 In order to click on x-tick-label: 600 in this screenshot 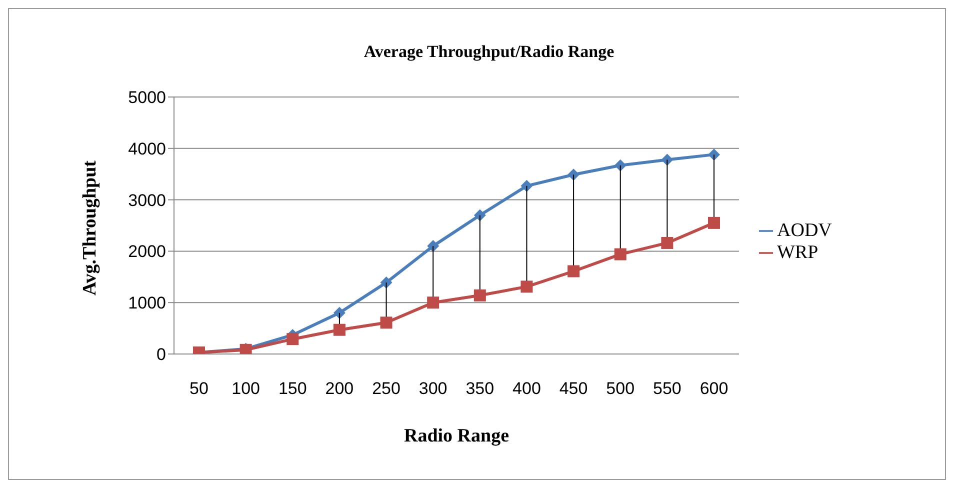, I will do `click(714, 388)`.